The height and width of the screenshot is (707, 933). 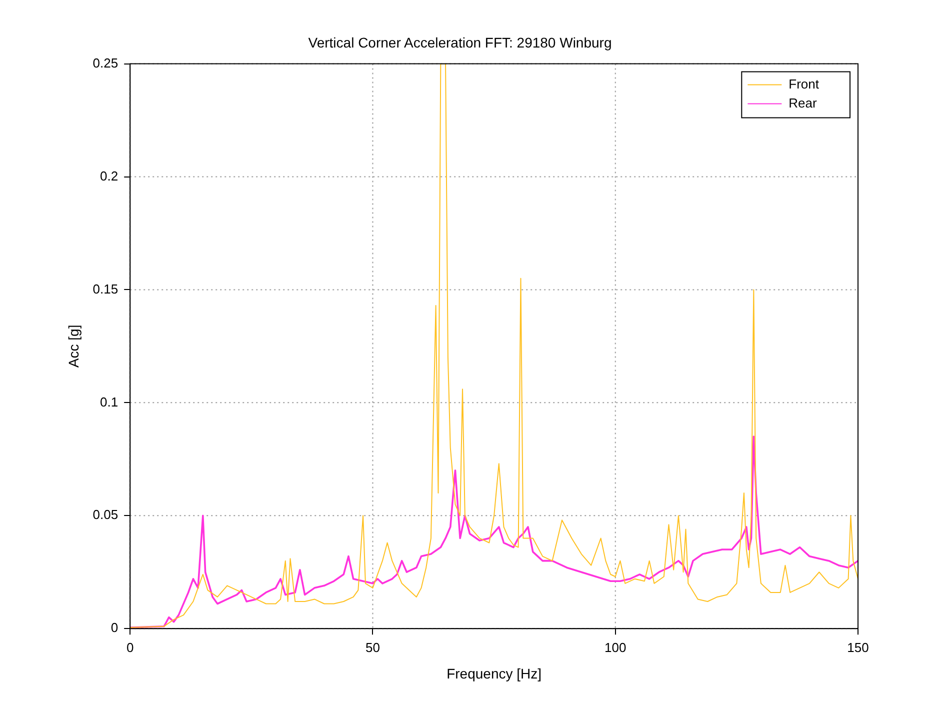 I want to click on x-tick-label: 100, so click(x=615, y=647).